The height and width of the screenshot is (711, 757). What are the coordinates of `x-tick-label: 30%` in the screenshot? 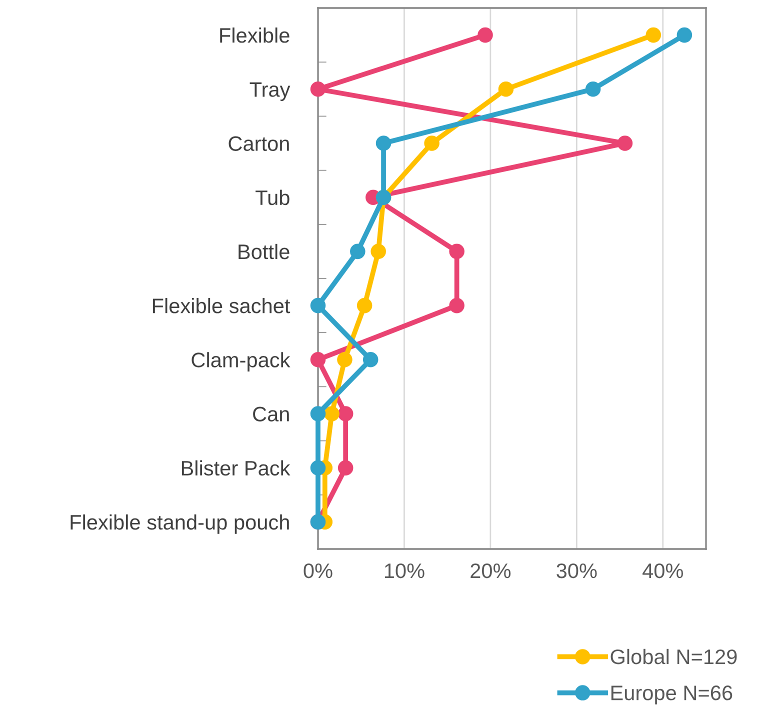 It's located at (576, 570).